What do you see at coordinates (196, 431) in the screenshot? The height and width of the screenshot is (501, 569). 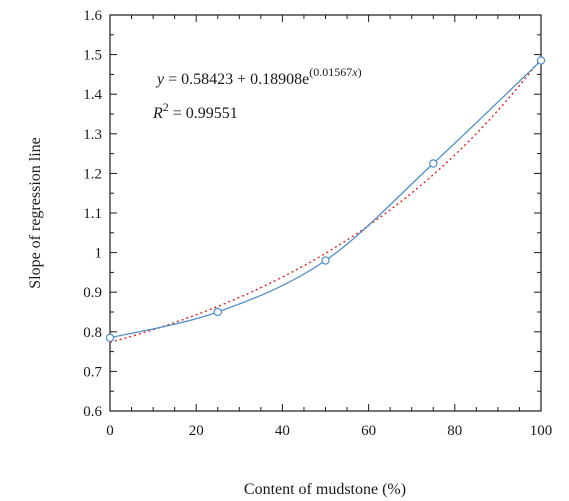 I see `x-tick-label: 20` at bounding box center [196, 431].